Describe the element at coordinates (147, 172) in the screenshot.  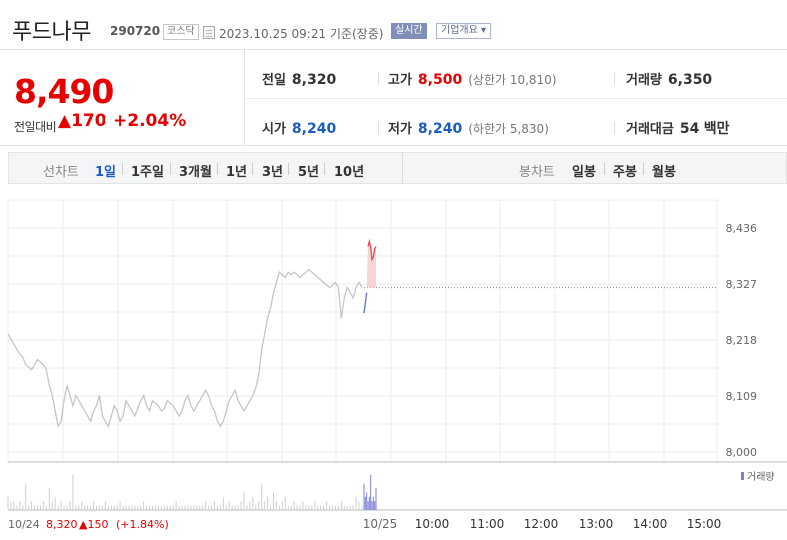
I see `tab-1week: 1주일` at that location.